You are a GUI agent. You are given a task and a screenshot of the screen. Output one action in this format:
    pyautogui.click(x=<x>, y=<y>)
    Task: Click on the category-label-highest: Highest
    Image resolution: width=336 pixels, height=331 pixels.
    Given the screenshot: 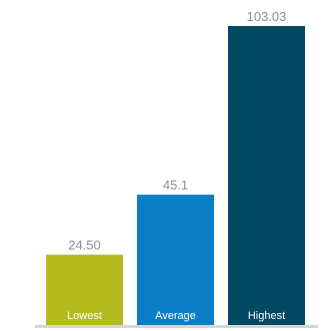 What is the action you would take?
    pyautogui.click(x=266, y=316)
    